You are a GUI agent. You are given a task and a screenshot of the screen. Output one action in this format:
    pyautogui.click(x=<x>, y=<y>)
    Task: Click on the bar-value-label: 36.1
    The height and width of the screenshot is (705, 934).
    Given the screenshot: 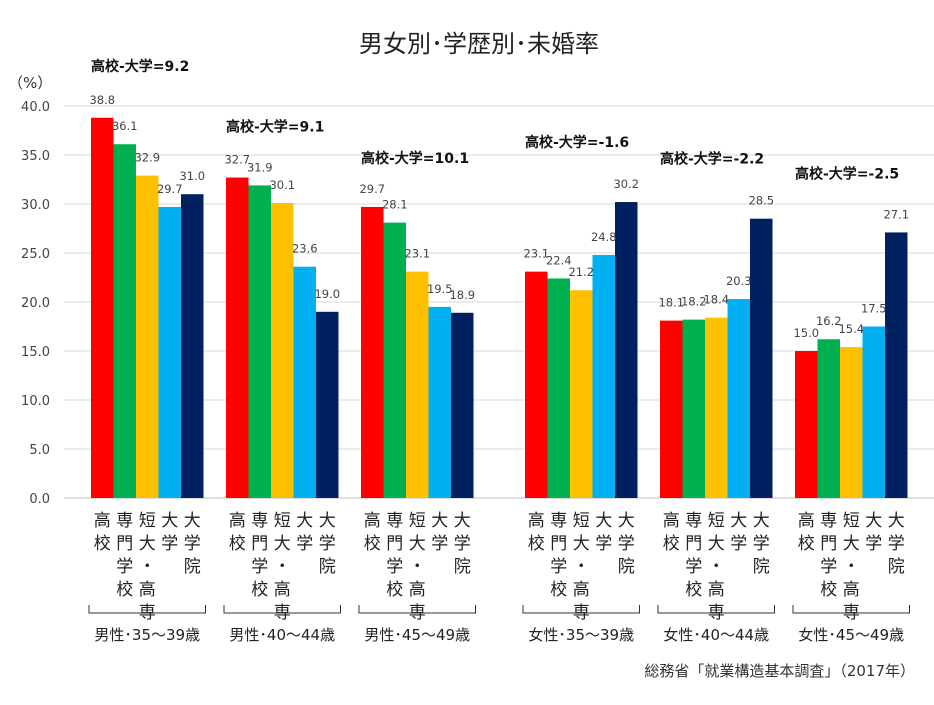 What is the action you would take?
    pyautogui.click(x=125, y=126)
    